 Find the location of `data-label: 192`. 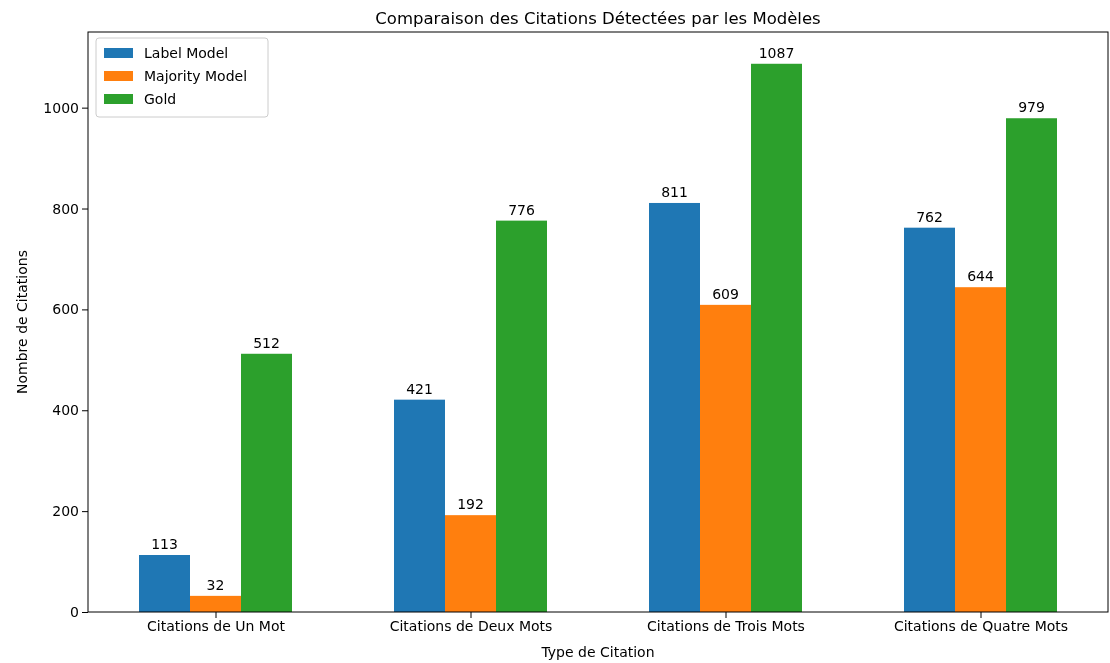

data-label: 192 is located at coordinates (470, 504).